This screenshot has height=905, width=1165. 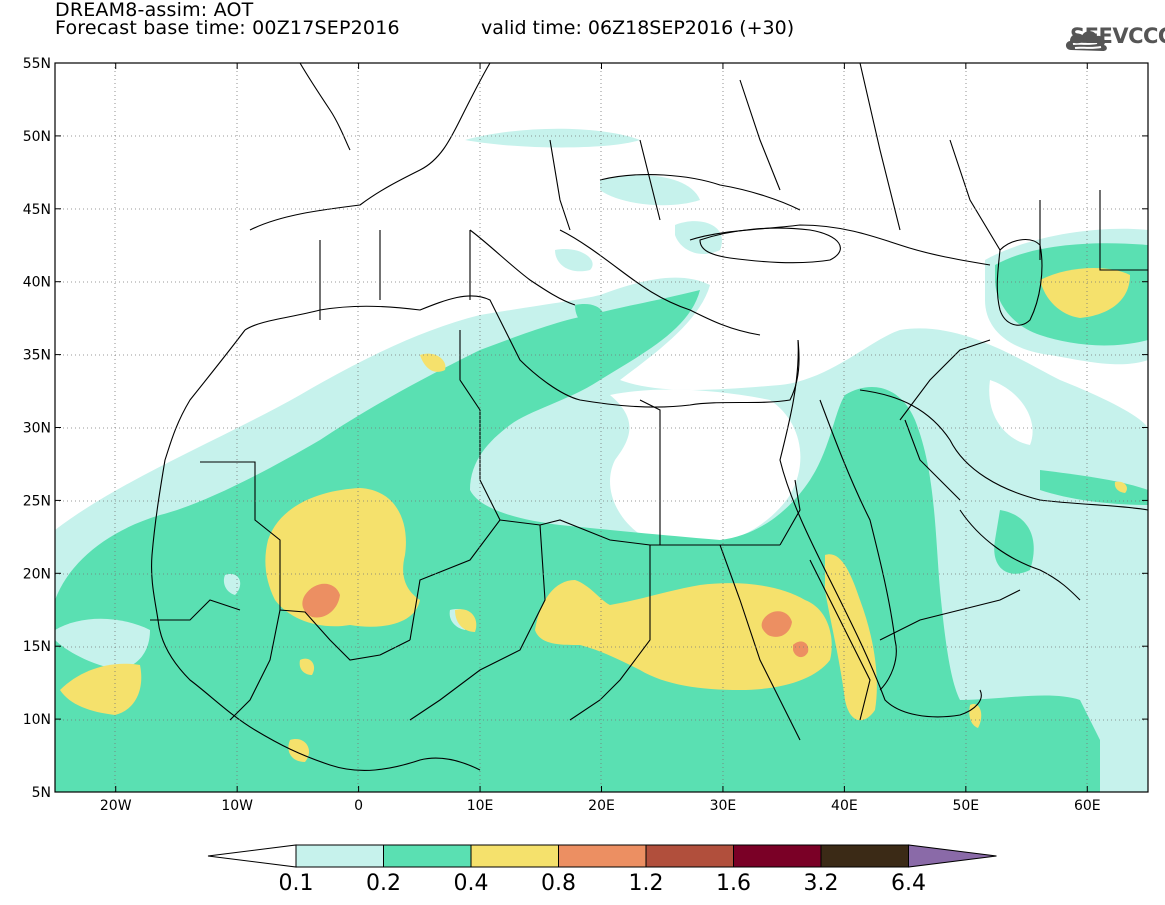 What do you see at coordinates (480, 806) in the screenshot?
I see `lon-tick-label: 10E` at bounding box center [480, 806].